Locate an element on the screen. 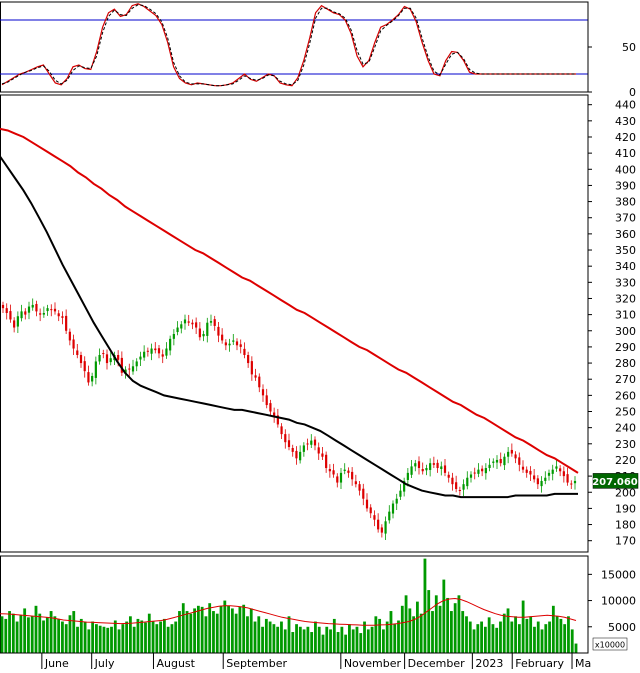 This screenshot has width=640, height=673. price-y-tick-label: 430 is located at coordinates (625, 121).